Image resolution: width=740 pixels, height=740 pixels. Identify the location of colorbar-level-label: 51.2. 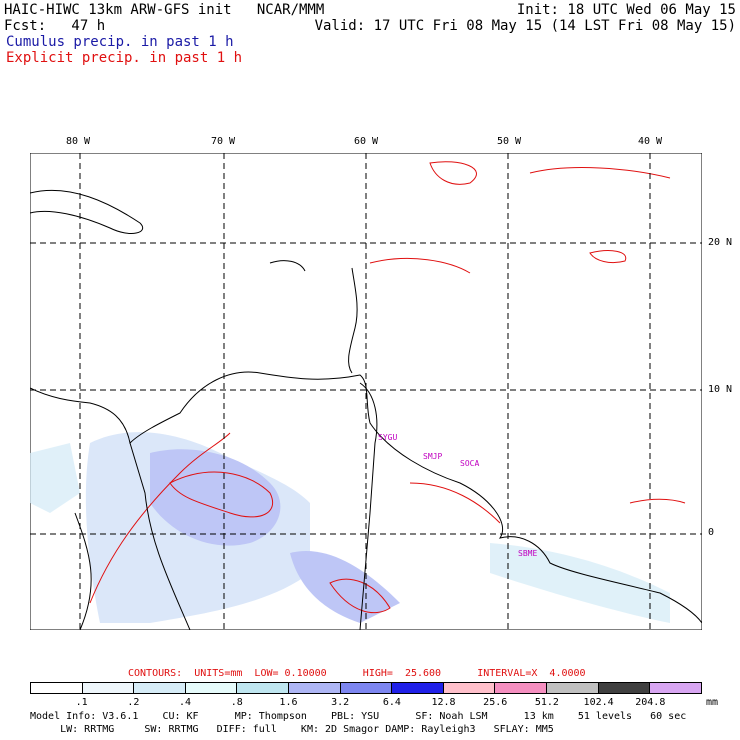
(546, 702).